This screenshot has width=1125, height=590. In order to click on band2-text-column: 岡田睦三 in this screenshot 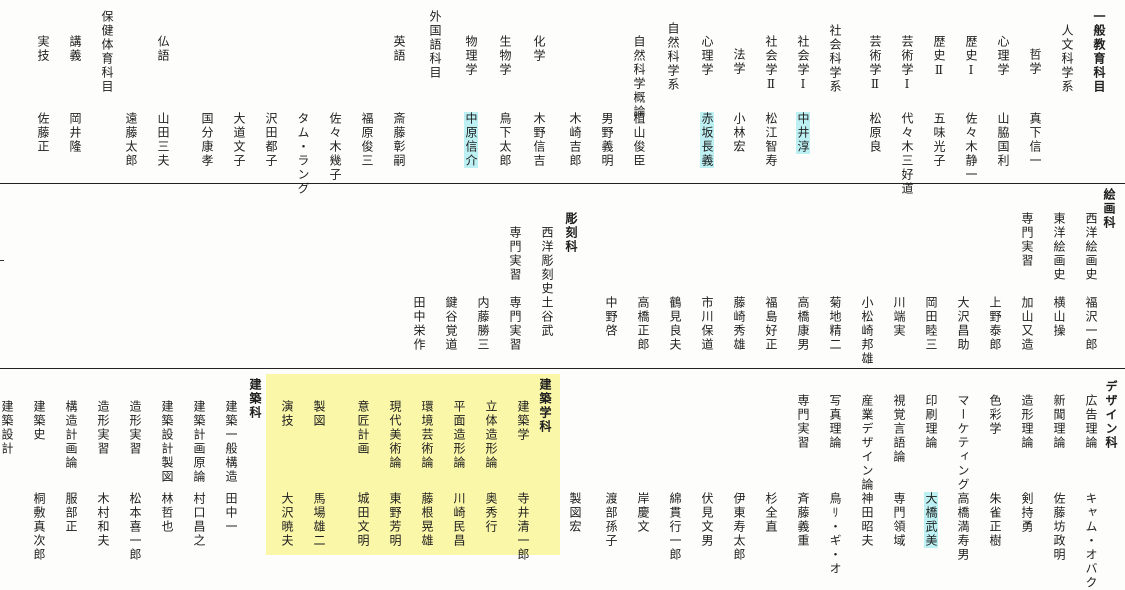, I will do `click(931, 324)`.